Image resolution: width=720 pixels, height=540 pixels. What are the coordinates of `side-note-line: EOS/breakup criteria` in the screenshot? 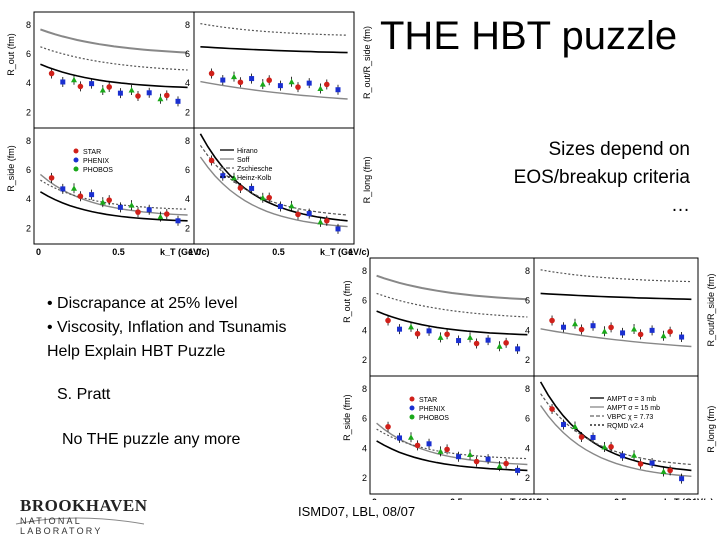 It's located at (601, 177).